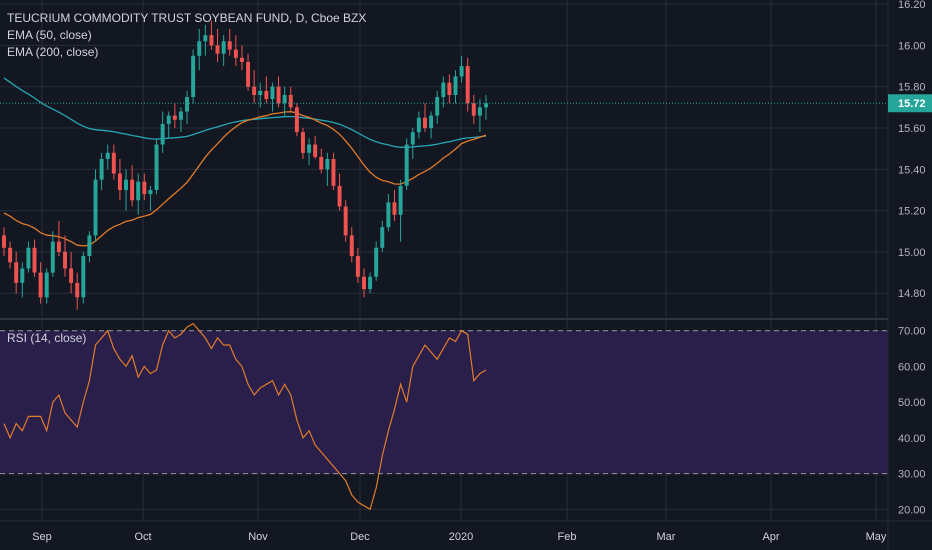 This screenshot has height=550, width=932. What do you see at coordinates (912, 403) in the screenshot?
I see `rsi-tick-label: 50.00` at bounding box center [912, 403].